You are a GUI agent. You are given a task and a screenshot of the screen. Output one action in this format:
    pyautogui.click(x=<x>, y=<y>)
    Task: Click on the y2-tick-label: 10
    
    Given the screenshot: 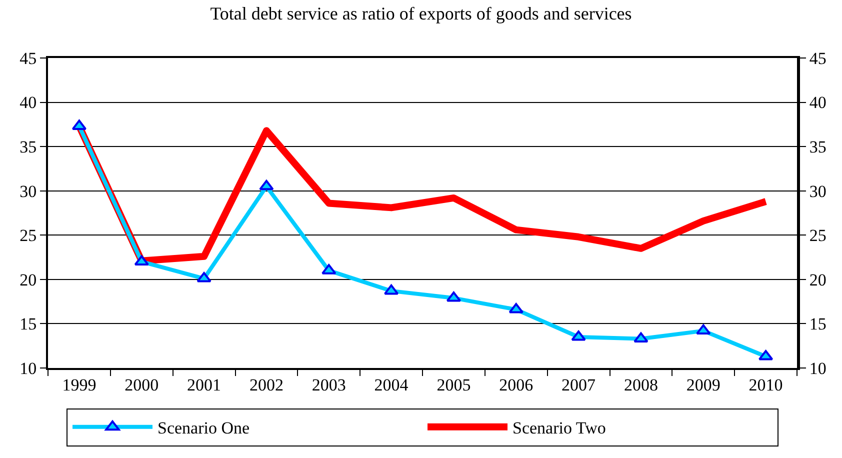 What is the action you would take?
    pyautogui.click(x=817, y=368)
    